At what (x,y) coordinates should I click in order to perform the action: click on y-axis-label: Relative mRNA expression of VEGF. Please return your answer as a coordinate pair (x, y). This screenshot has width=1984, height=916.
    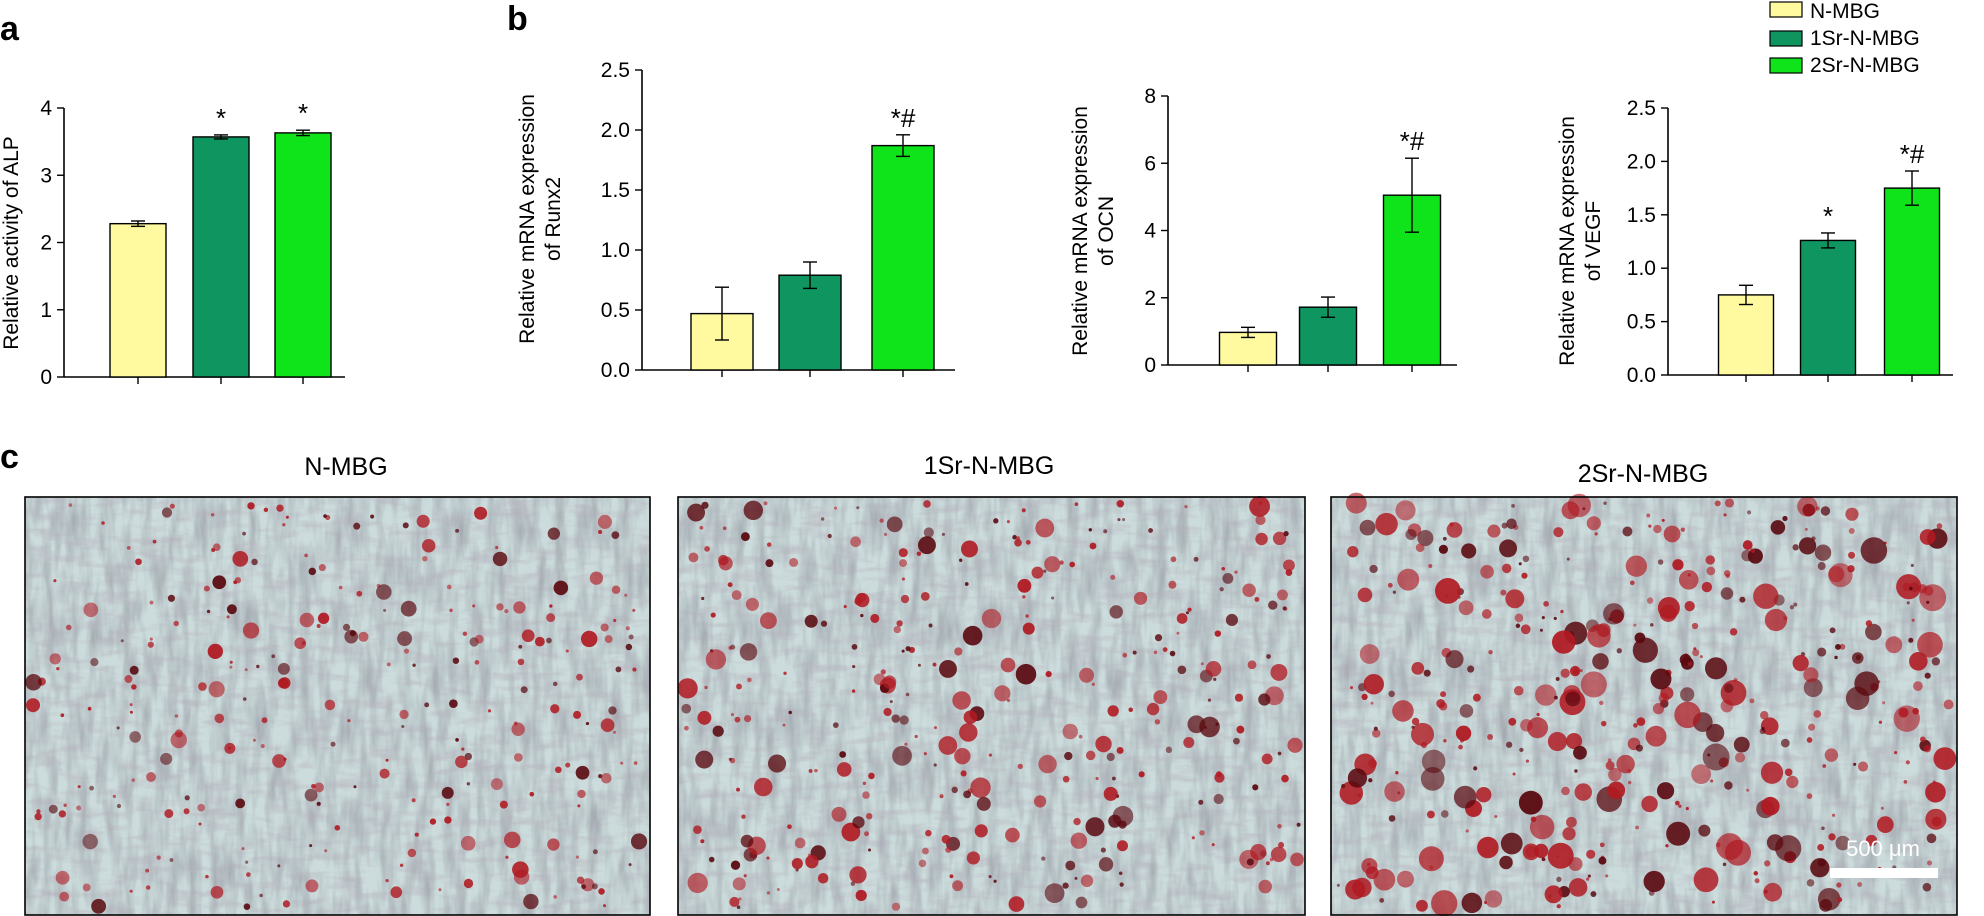
    Looking at the image, I should click on (1580, 241).